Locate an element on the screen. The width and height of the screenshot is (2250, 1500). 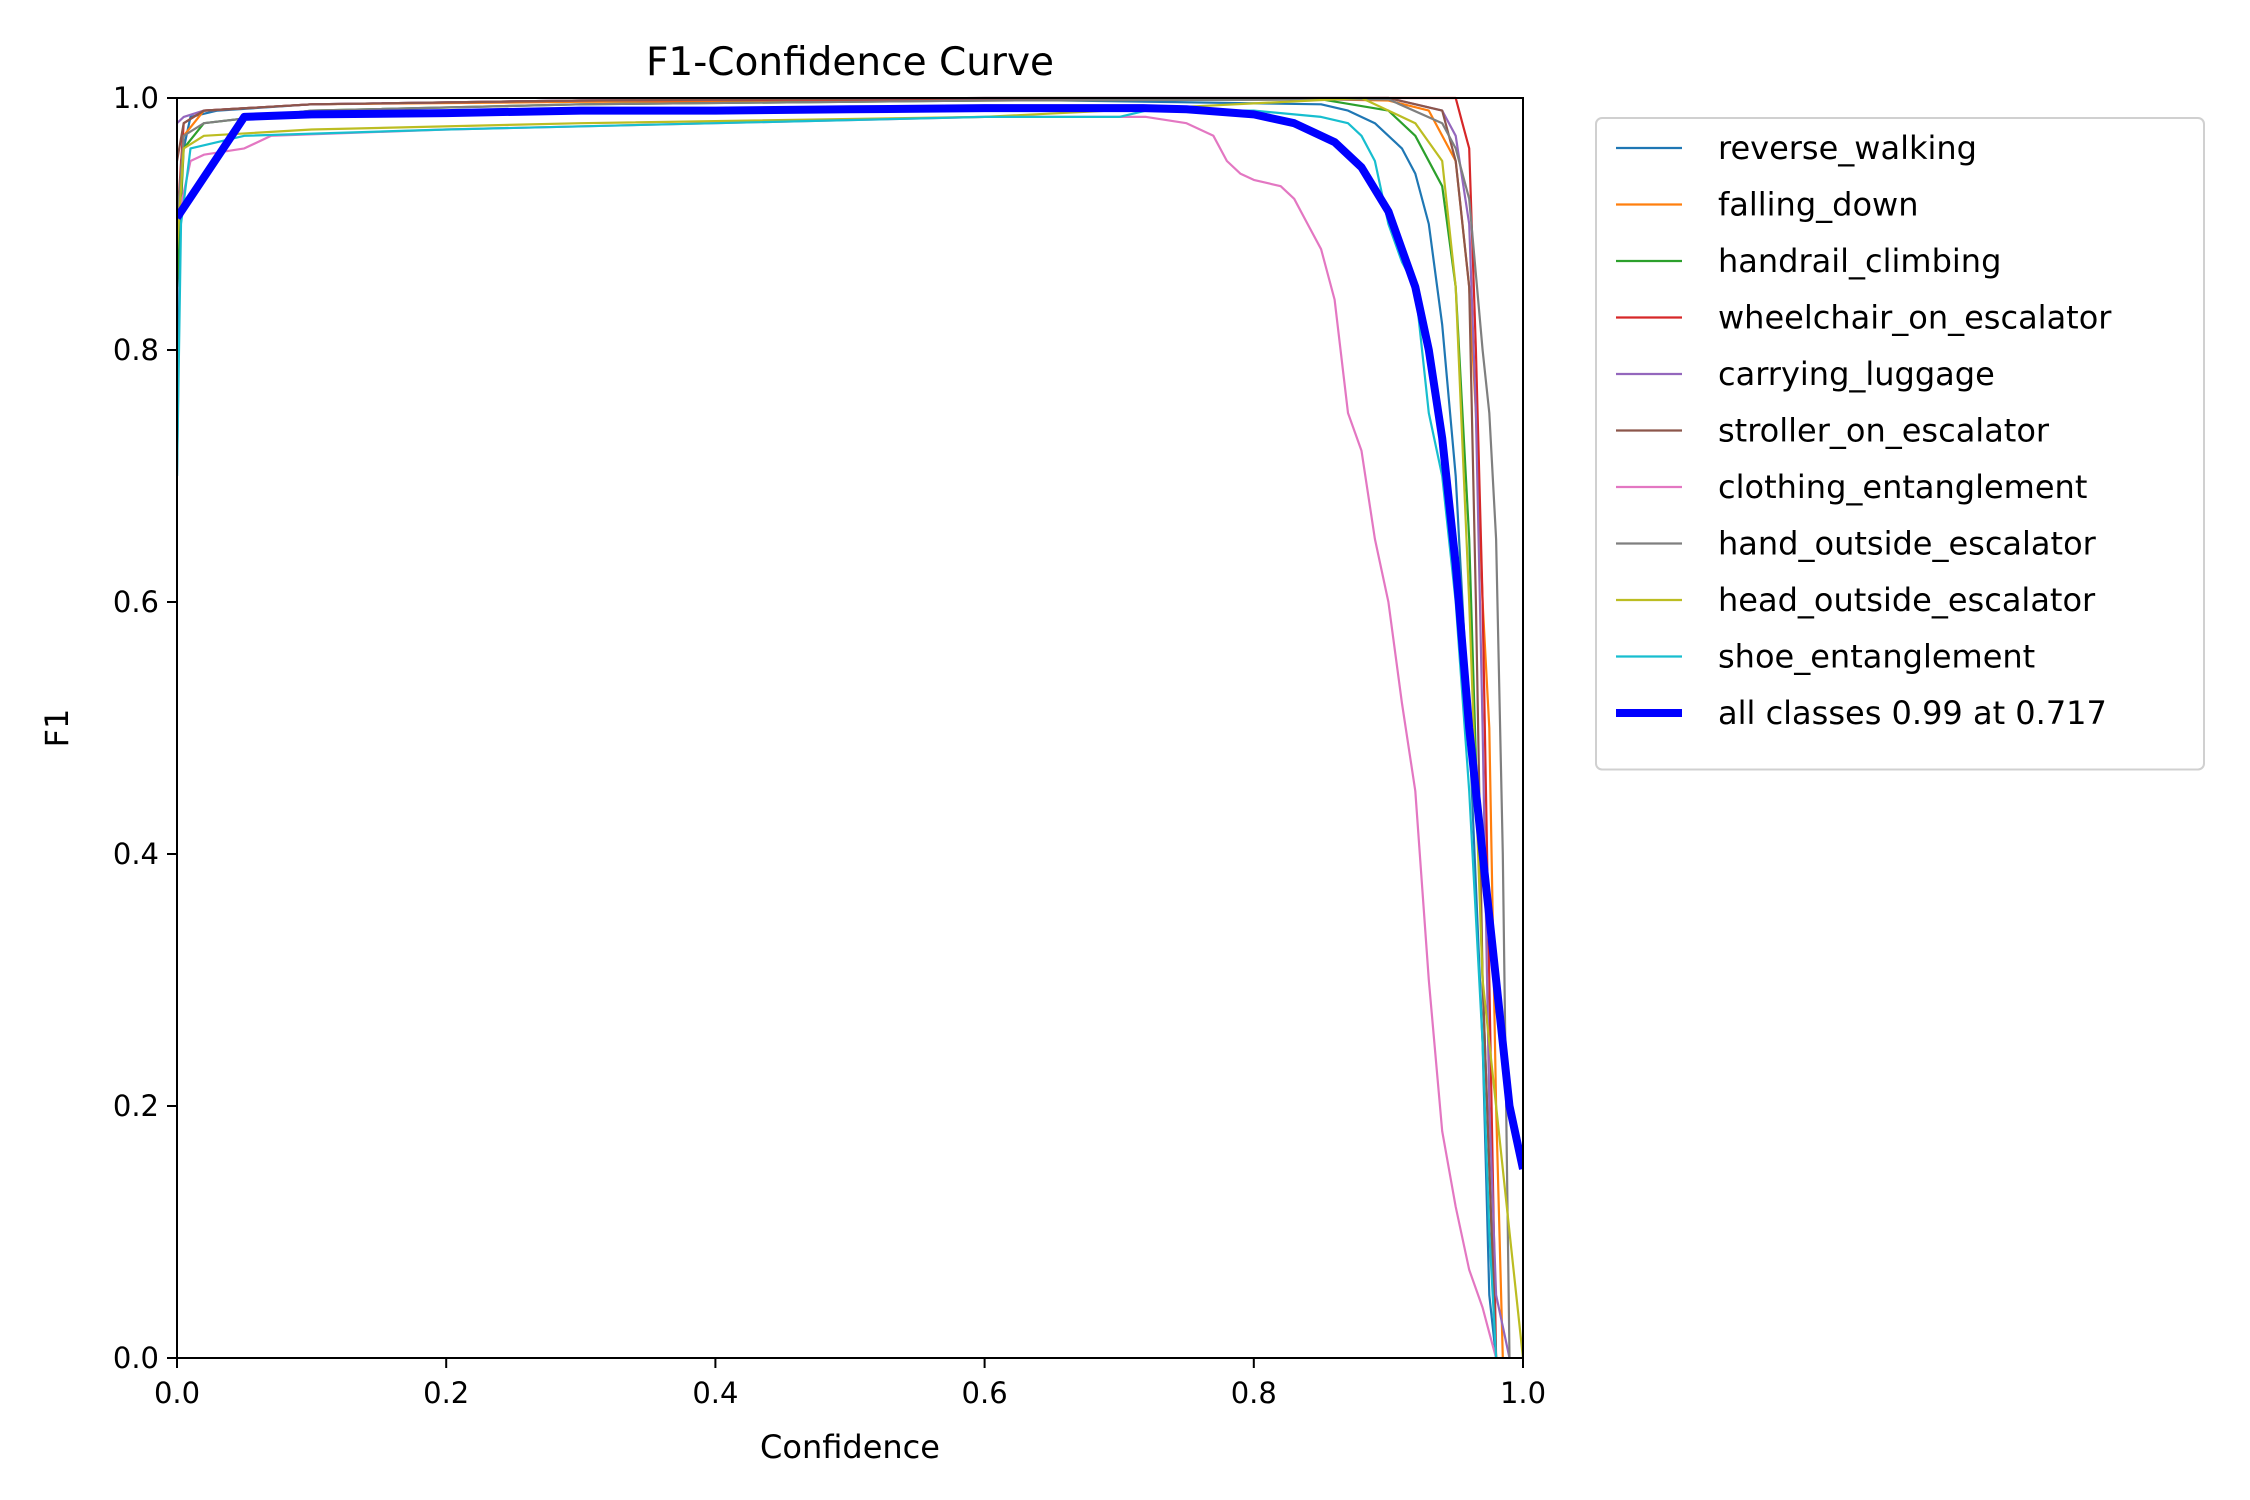
legend-box is located at coordinates (1900, 444).